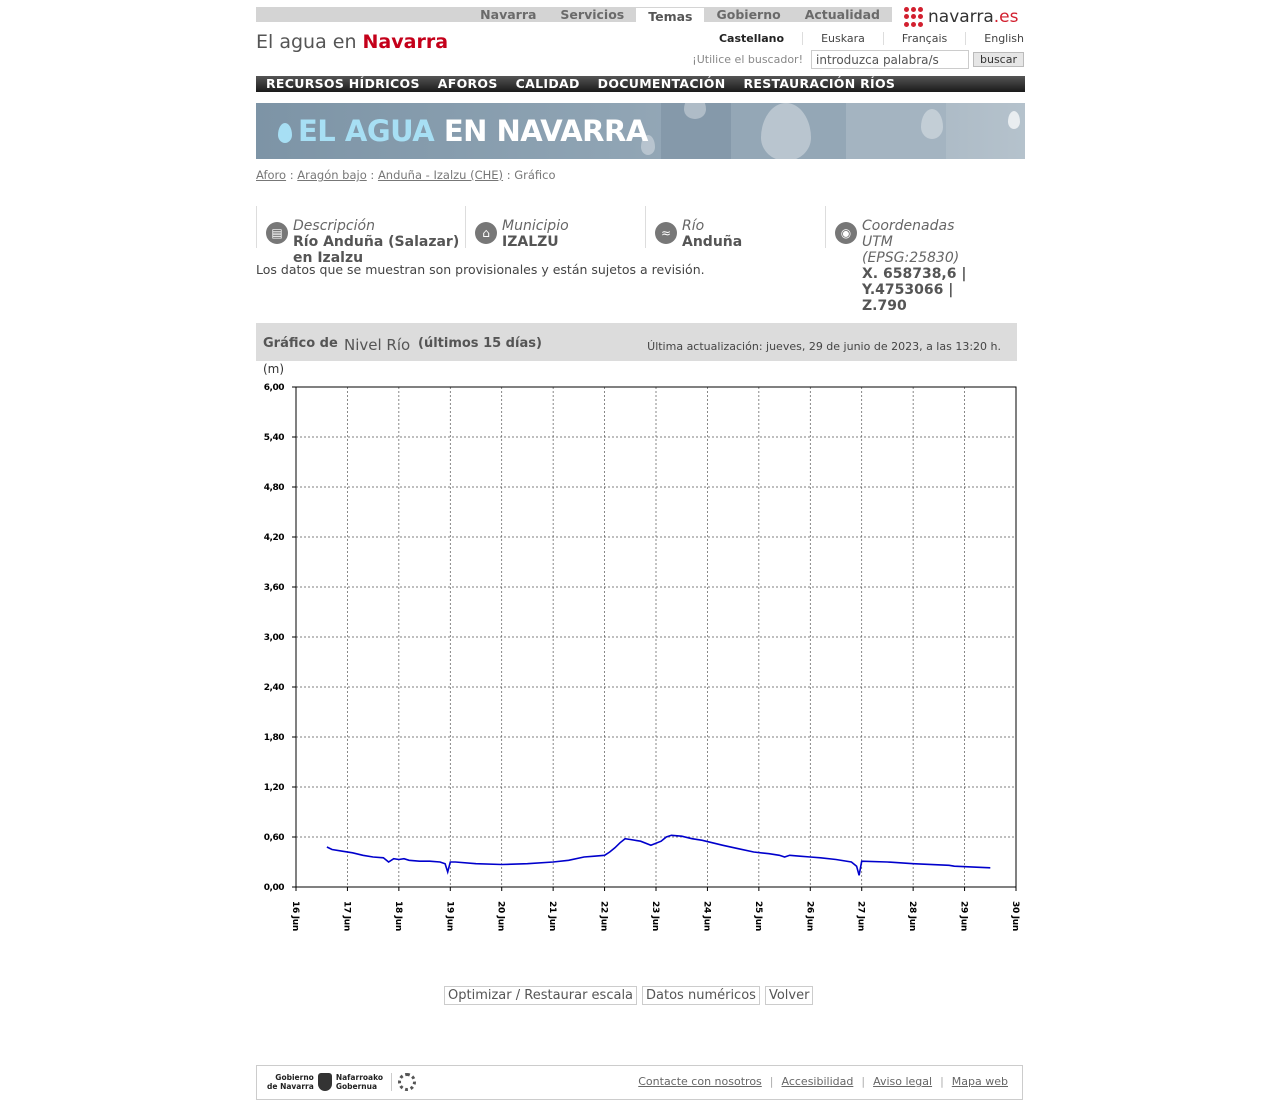 This screenshot has width=1280, height=1100. I want to click on language-selector: Castellano Euskara Français English, so click(862, 38).